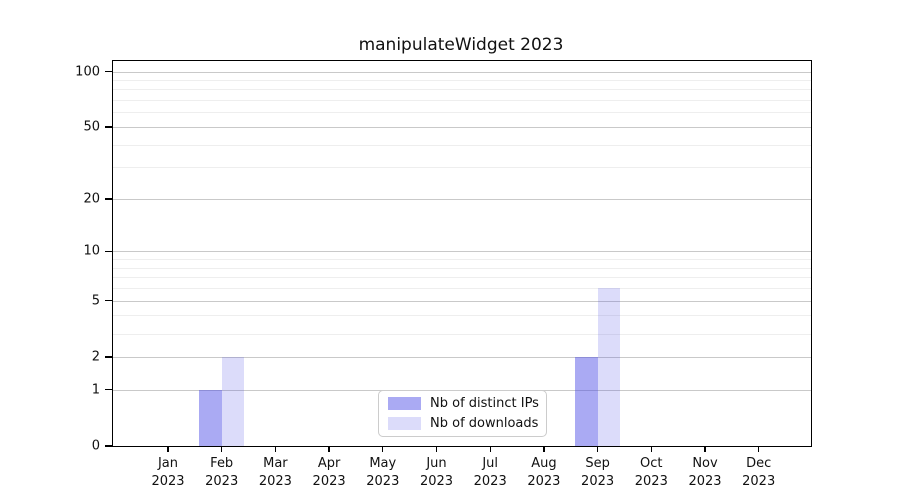 This screenshot has height=500, width=900. Describe the element at coordinates (609, 367) in the screenshot. I see `bar-downloads-sep` at that location.